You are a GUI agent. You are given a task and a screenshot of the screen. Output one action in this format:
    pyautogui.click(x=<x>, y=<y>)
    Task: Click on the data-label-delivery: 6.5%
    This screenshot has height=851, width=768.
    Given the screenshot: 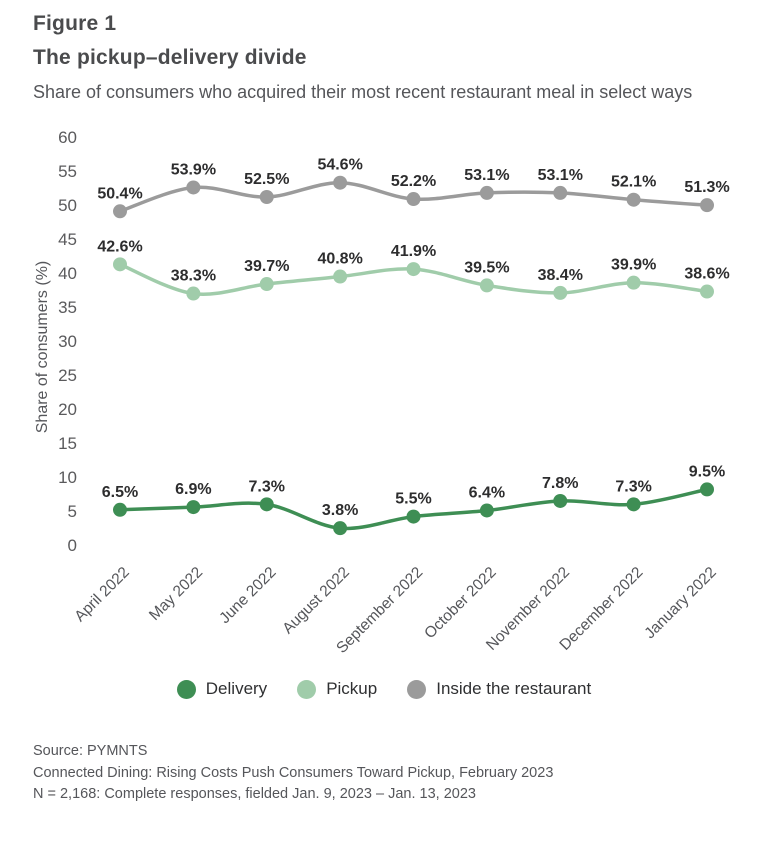 What is the action you would take?
    pyautogui.click(x=120, y=492)
    